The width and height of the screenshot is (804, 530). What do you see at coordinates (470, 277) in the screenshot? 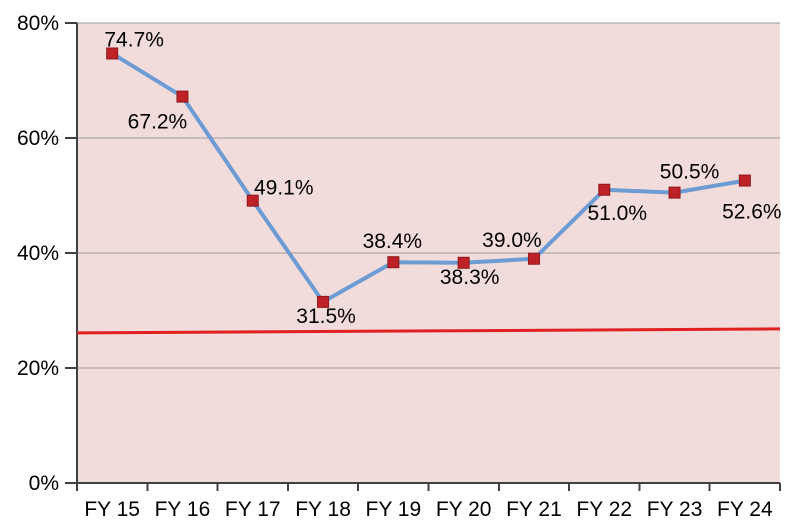
I see `data-label: 38.3%` at bounding box center [470, 277].